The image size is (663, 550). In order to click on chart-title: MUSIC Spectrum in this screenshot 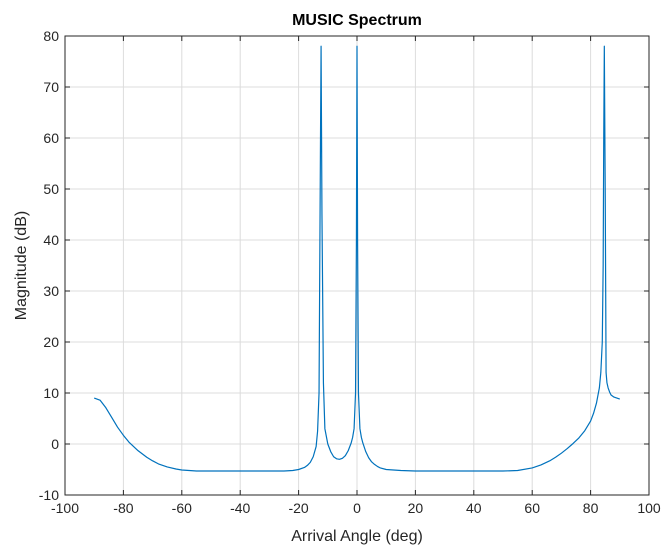, I will do `click(357, 20)`.